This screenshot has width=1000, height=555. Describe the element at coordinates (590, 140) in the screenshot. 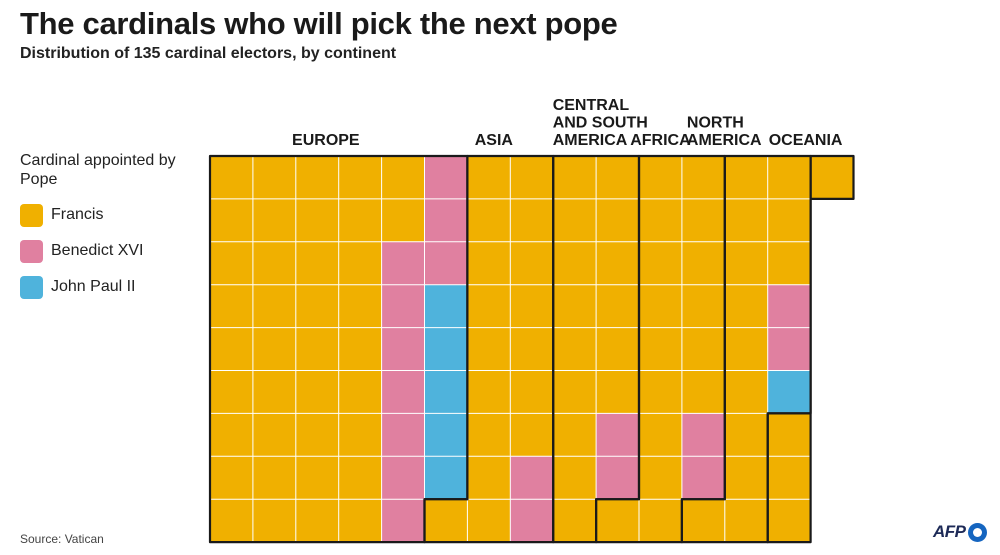

I see `continent-label-central-and-south-america: AMERICA` at that location.